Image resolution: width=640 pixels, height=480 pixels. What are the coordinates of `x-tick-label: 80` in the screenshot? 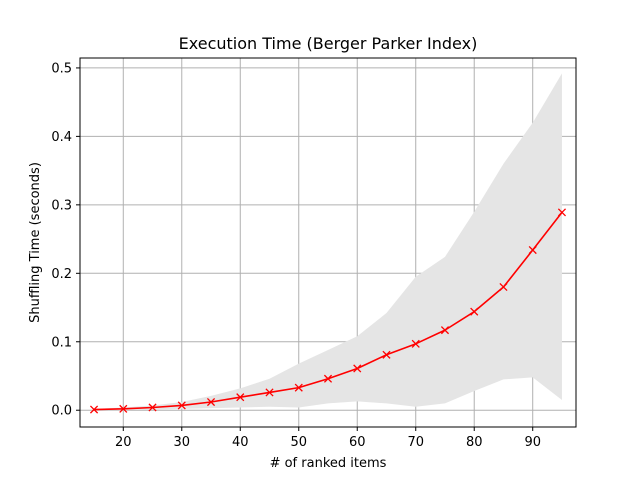 It's located at (474, 442).